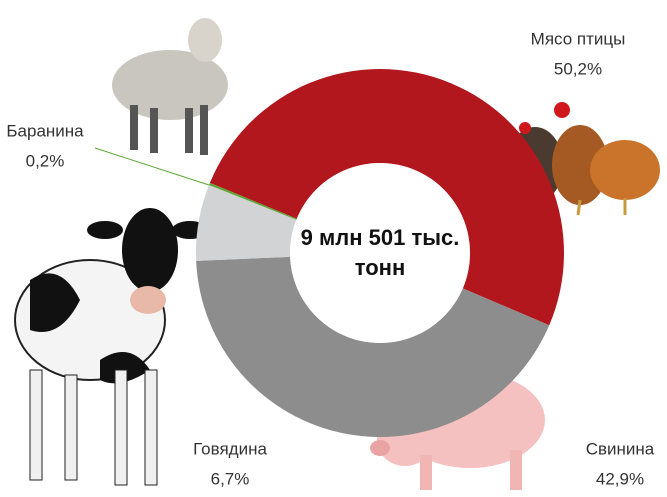 This screenshot has height=497, width=667. What do you see at coordinates (230, 478) in the screenshot?
I see `value-label: 6,7%` at bounding box center [230, 478].